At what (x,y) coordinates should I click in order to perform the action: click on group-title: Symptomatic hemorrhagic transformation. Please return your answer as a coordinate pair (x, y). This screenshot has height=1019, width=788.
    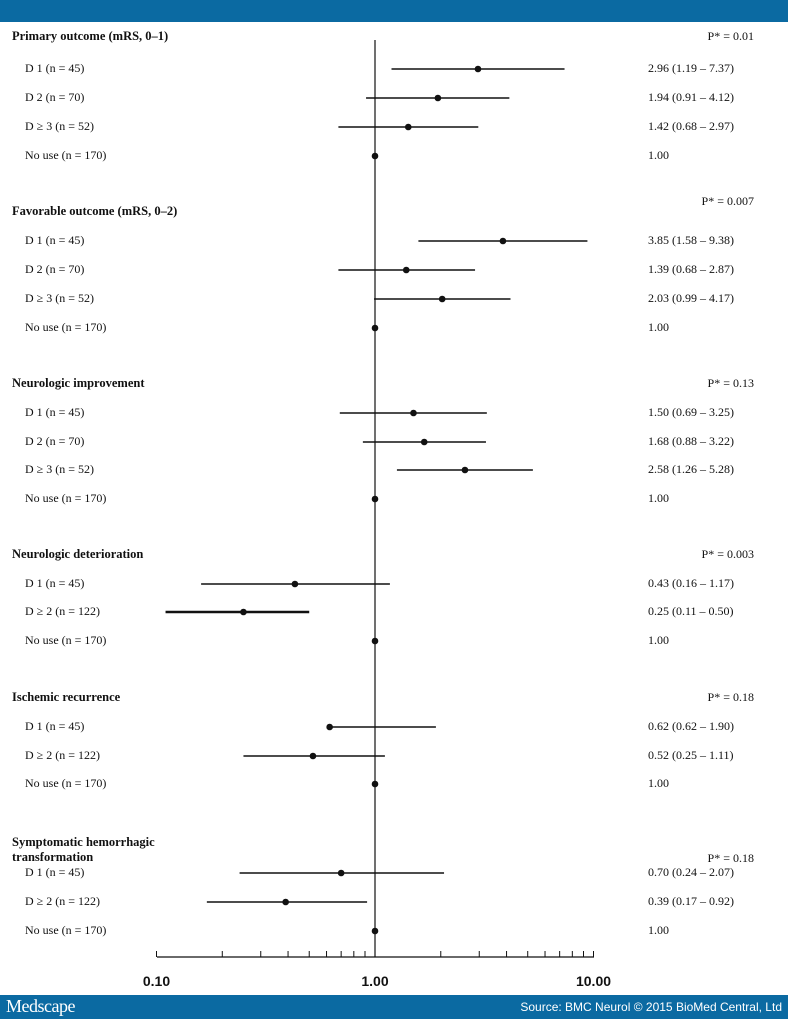
    Looking at the image, I should click on (83, 849).